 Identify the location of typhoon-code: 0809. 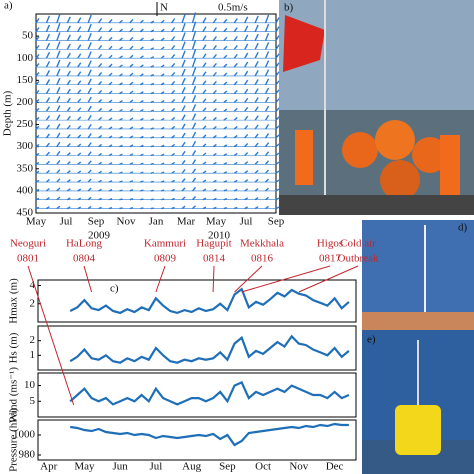
(165, 259).